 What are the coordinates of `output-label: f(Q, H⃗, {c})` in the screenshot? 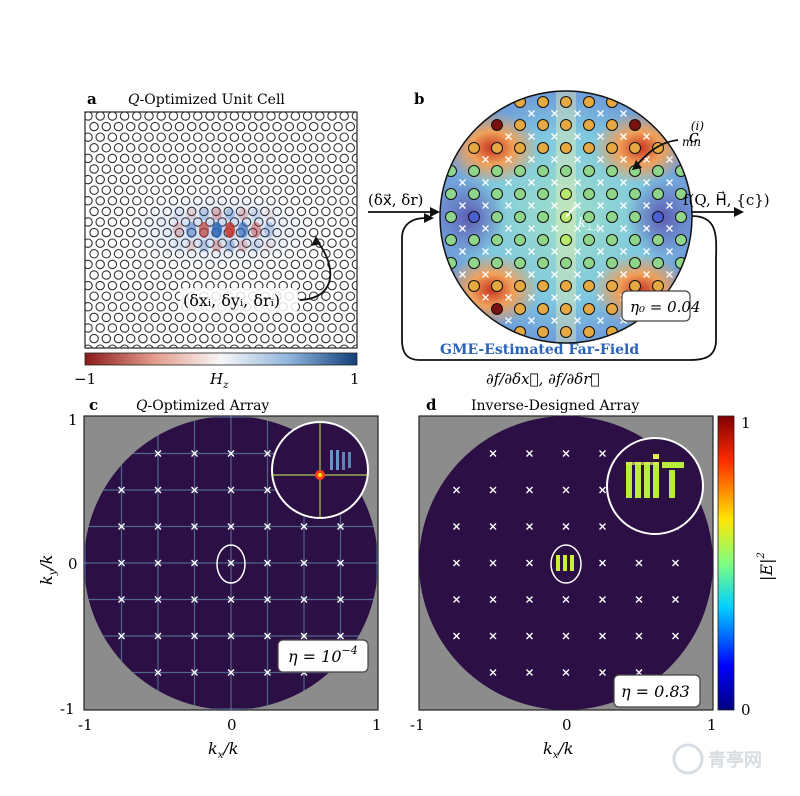 It's located at (726, 199).